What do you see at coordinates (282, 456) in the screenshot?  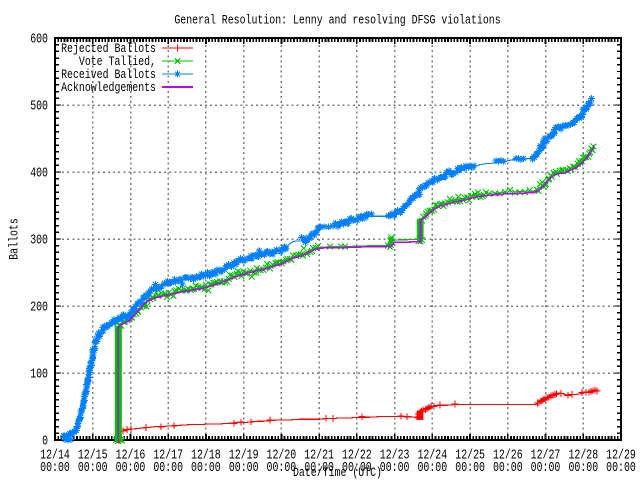 I see `svg-text: 12/20` at bounding box center [282, 456].